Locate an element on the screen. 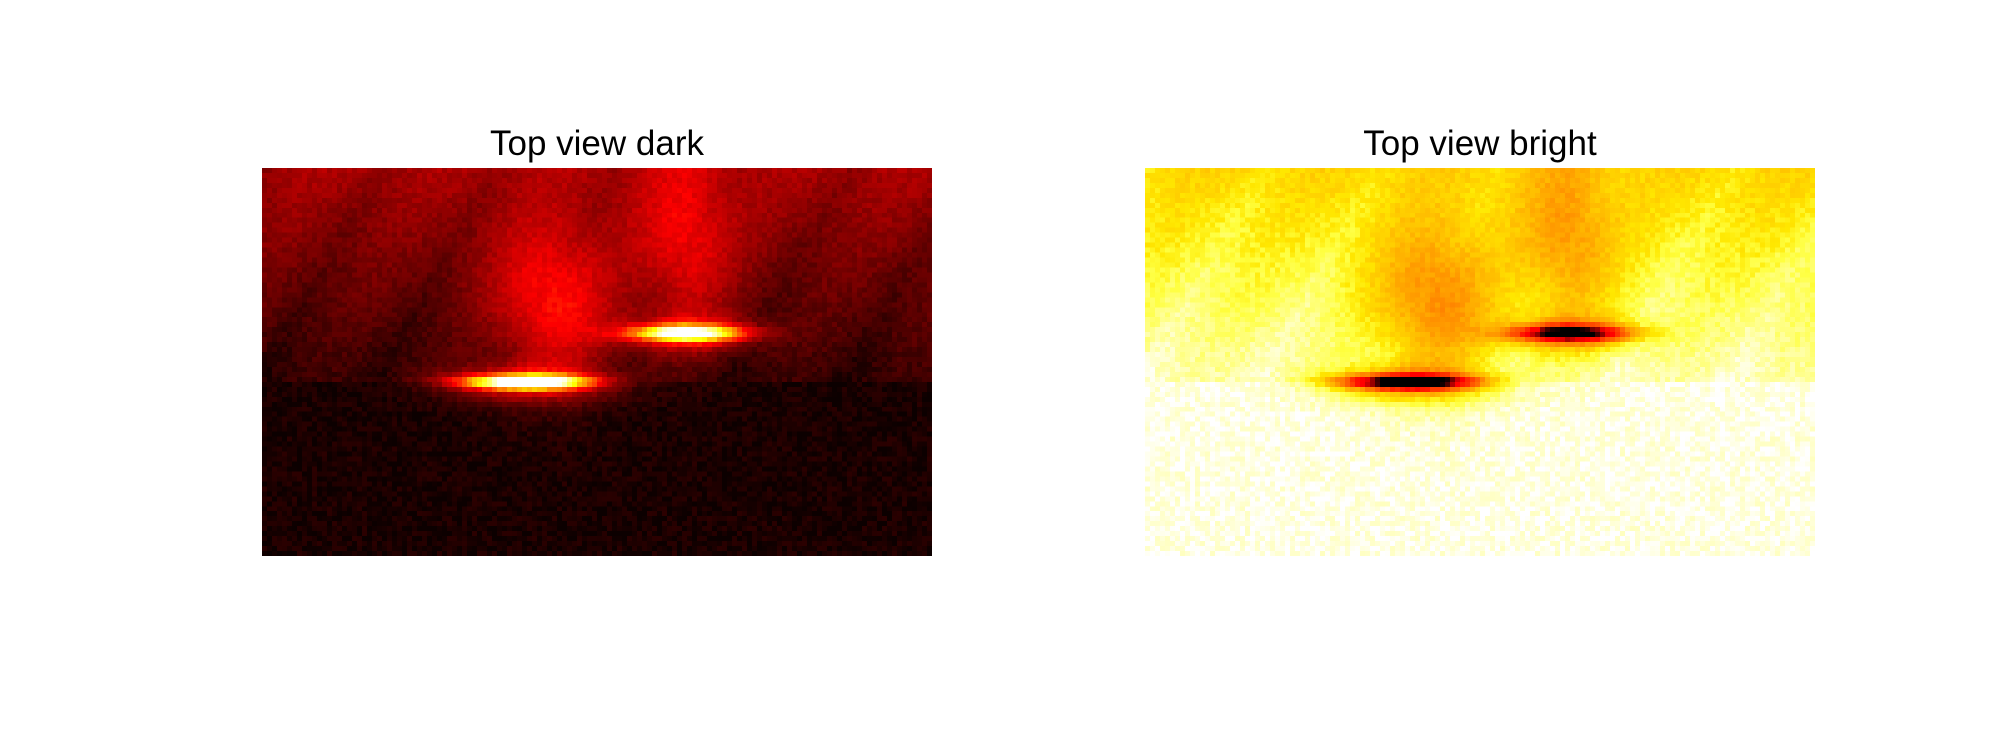 The width and height of the screenshot is (2000, 750). panel-title: Top view bright is located at coordinates (1480, 143).